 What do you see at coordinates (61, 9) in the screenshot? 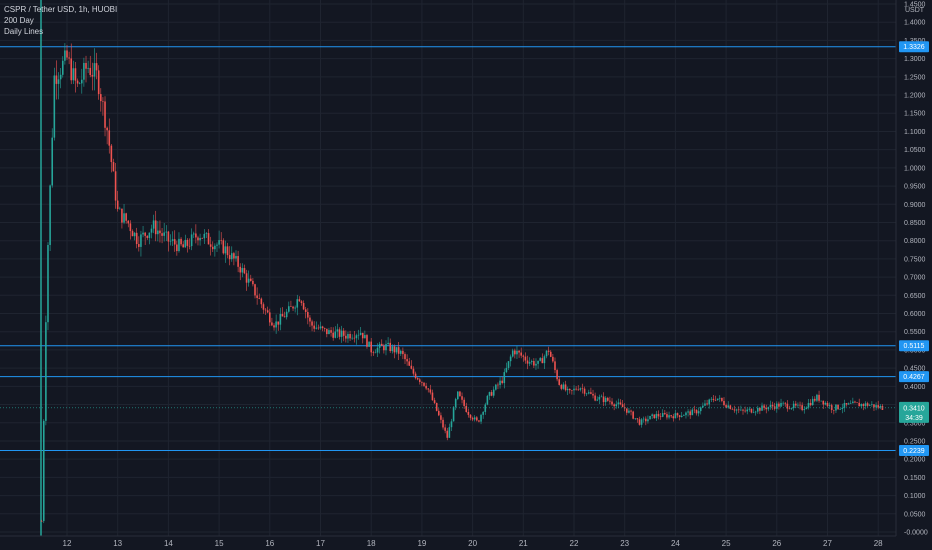
I see `legend-symbol: CSPR / Tether USD, 1h, HUOBI` at bounding box center [61, 9].